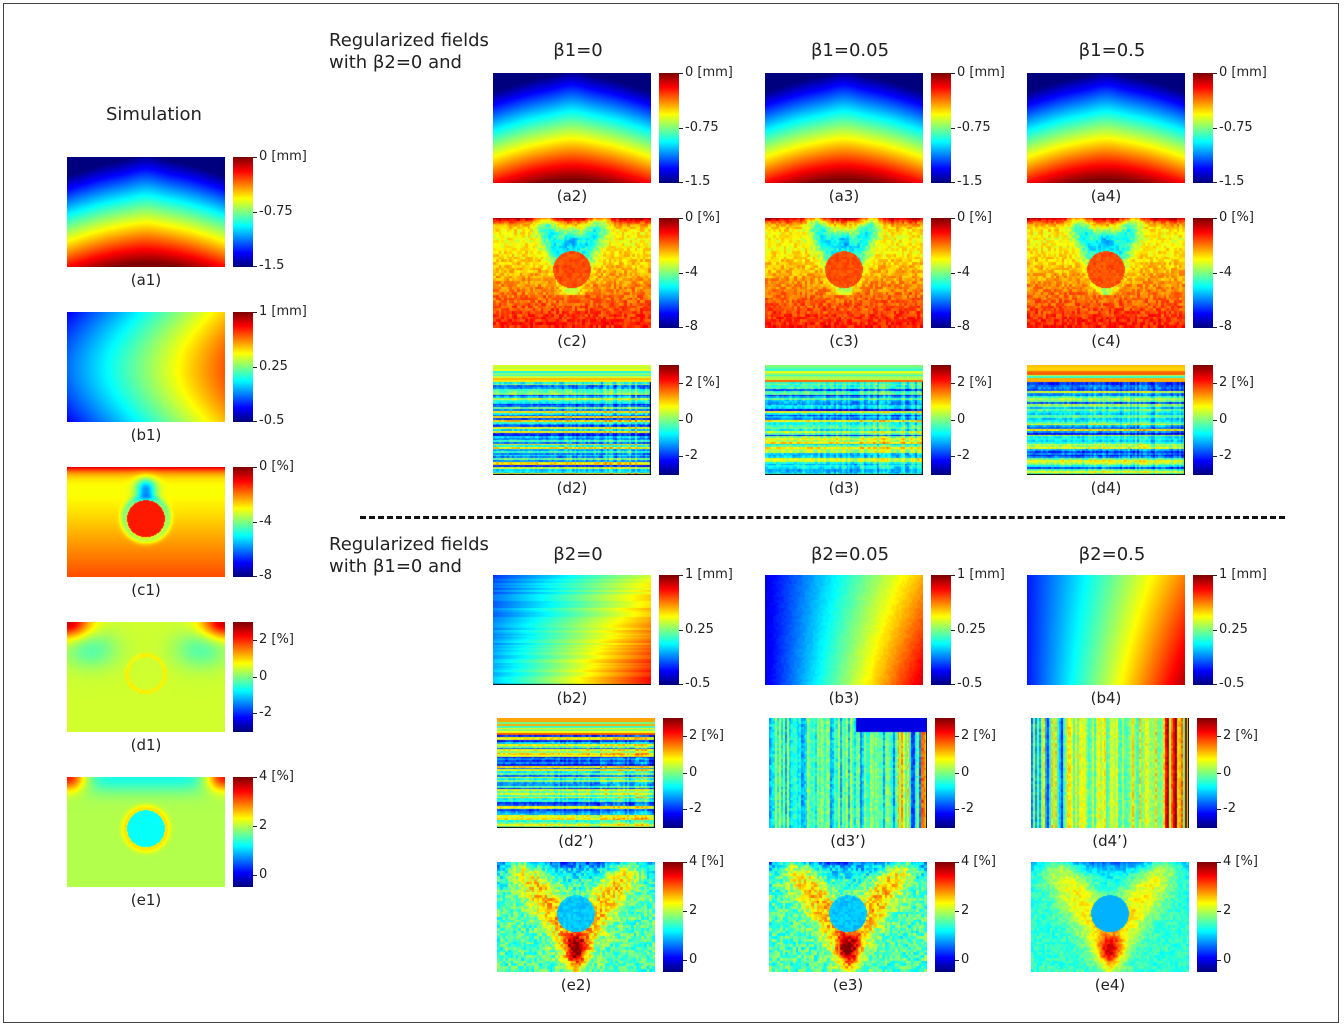 This screenshot has height=1027, width=1344. I want to click on top-block-heading-line-2: with β2=0 and, so click(395, 62).